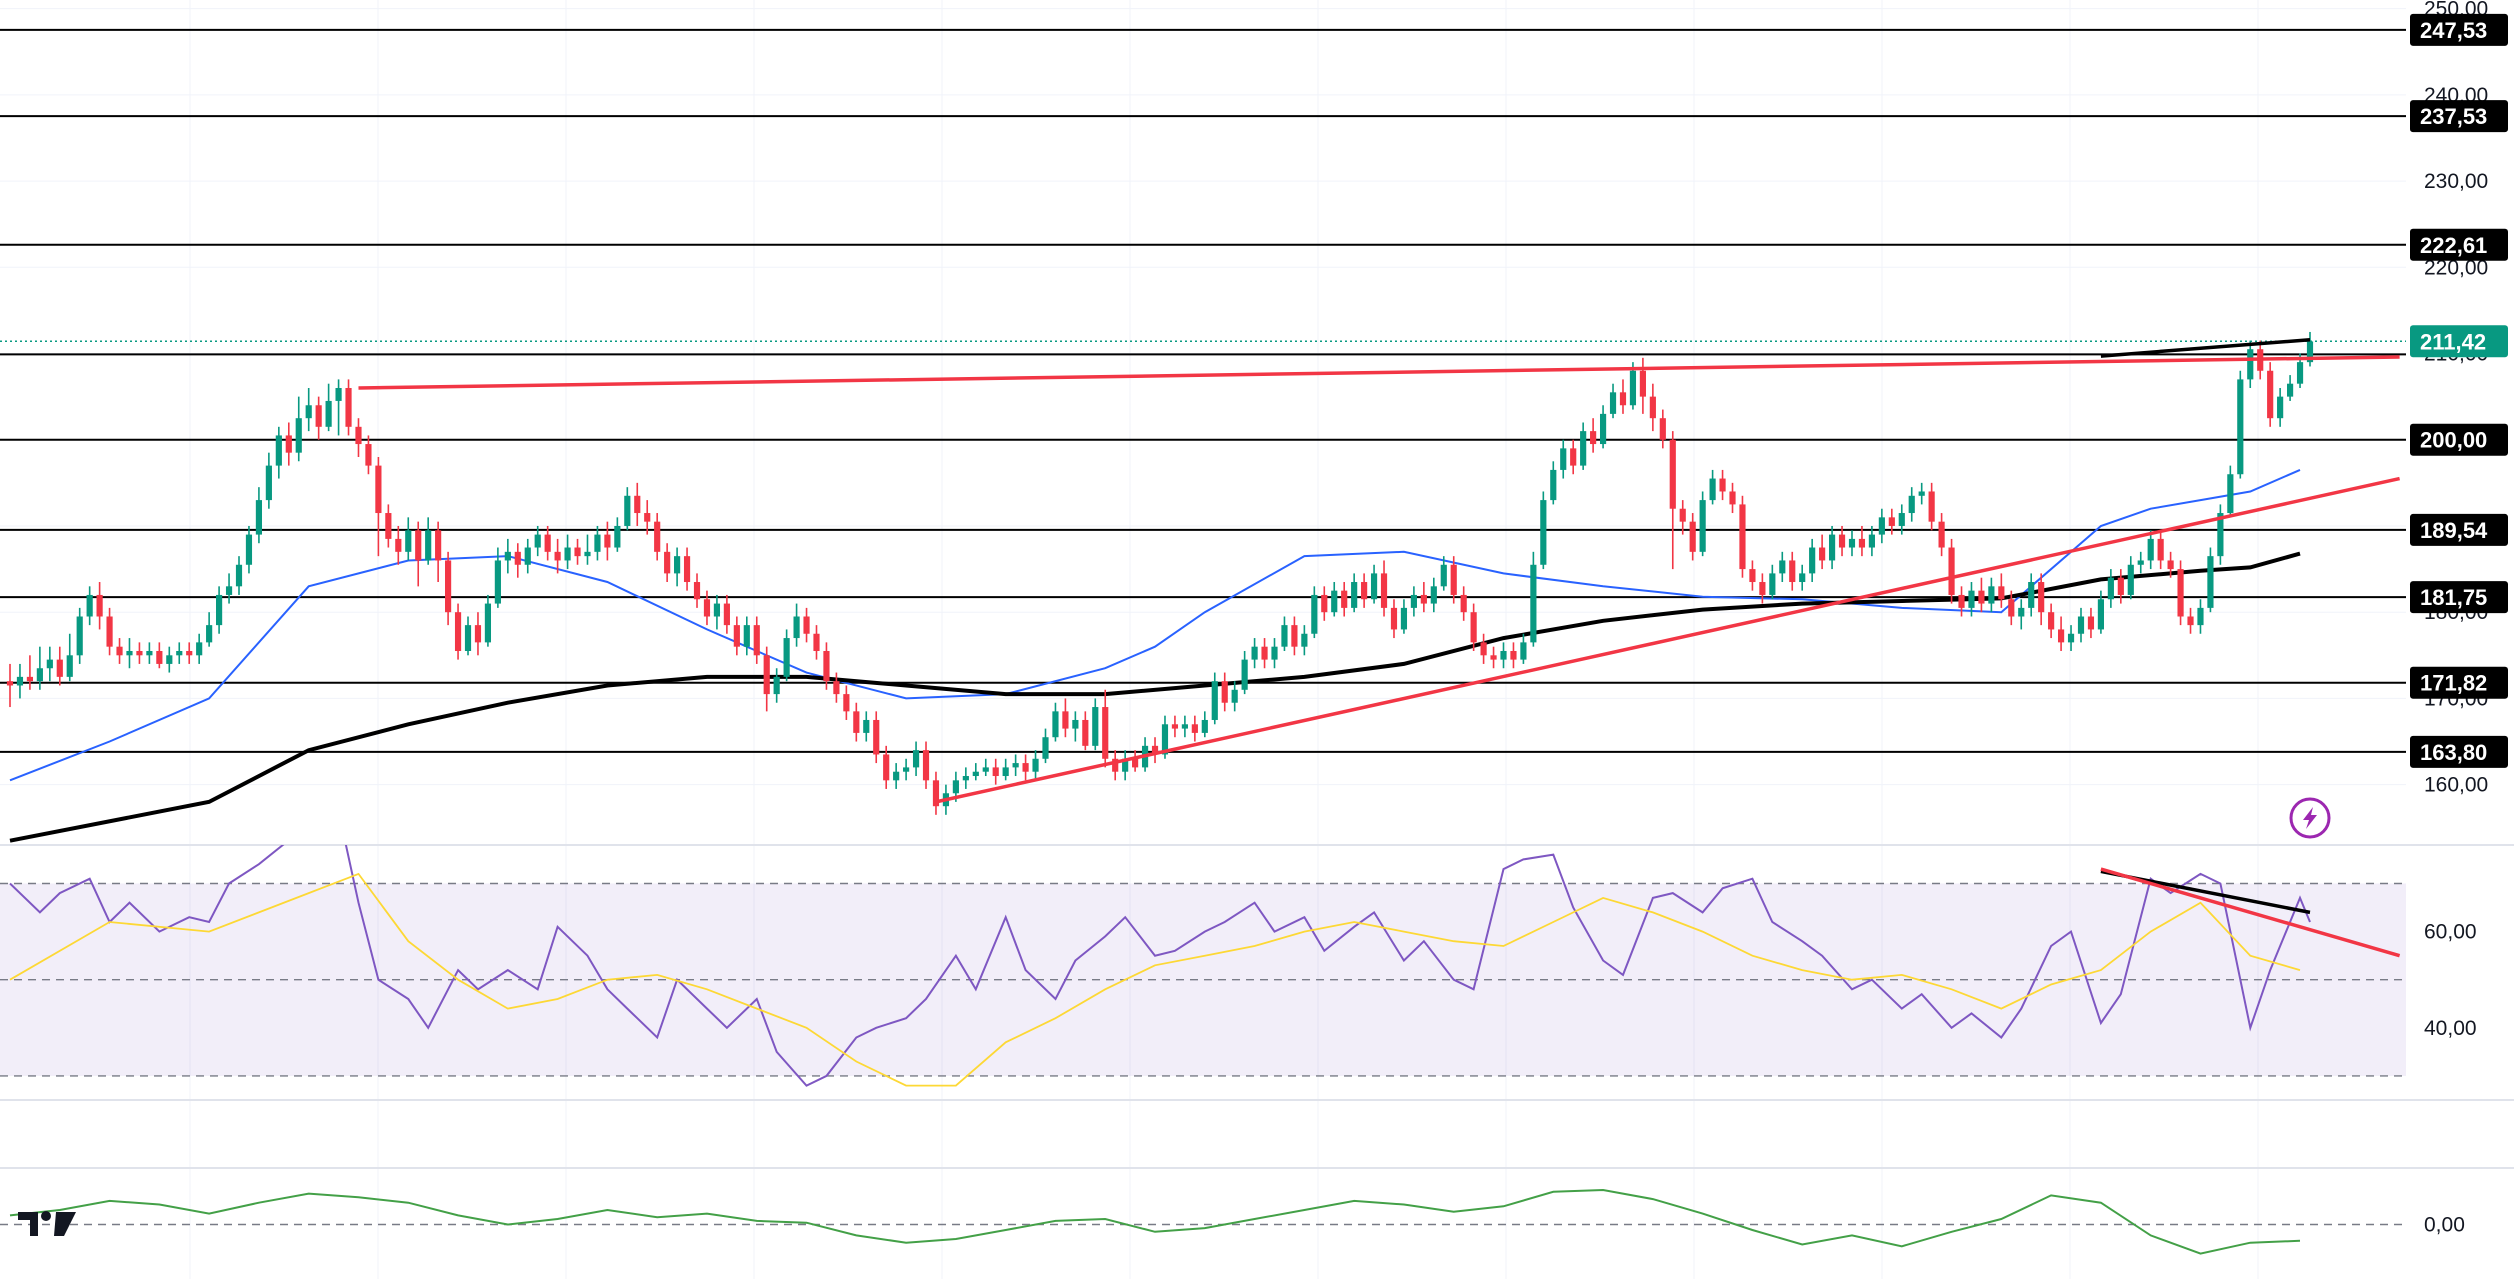 The height and width of the screenshot is (1279, 2514). Describe the element at coordinates (2459, 116) in the screenshot. I see `level-badge: 237,53` at that location.